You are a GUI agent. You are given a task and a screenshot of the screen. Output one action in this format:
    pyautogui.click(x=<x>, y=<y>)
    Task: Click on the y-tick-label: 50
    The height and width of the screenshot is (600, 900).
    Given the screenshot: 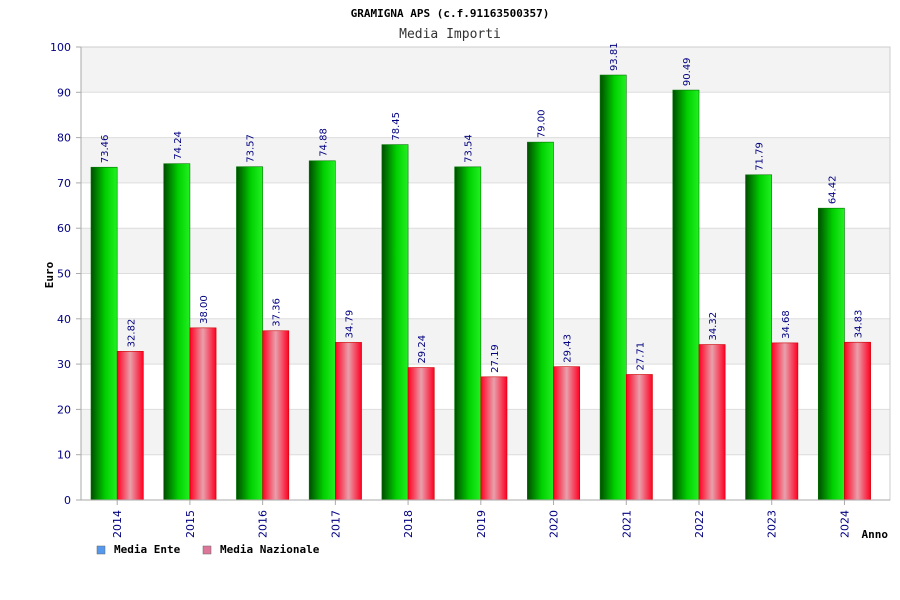 What is the action you would take?
    pyautogui.click(x=64, y=274)
    